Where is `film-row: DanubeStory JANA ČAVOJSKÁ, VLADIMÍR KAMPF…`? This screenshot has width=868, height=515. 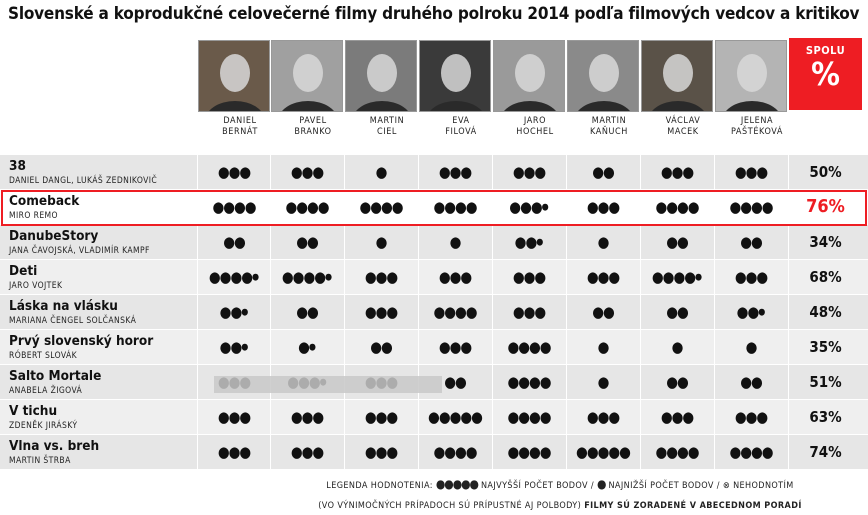 film-row: DanubeStory JANA ČAVOJSKÁ, VLADIMÍR KAMPF… is located at coordinates (434, 241).